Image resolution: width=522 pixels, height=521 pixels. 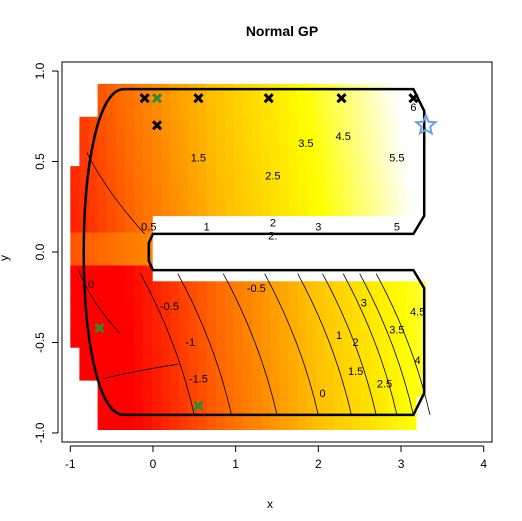 What do you see at coordinates (198, 379) in the screenshot?
I see `contour-label: -1.5` at bounding box center [198, 379].